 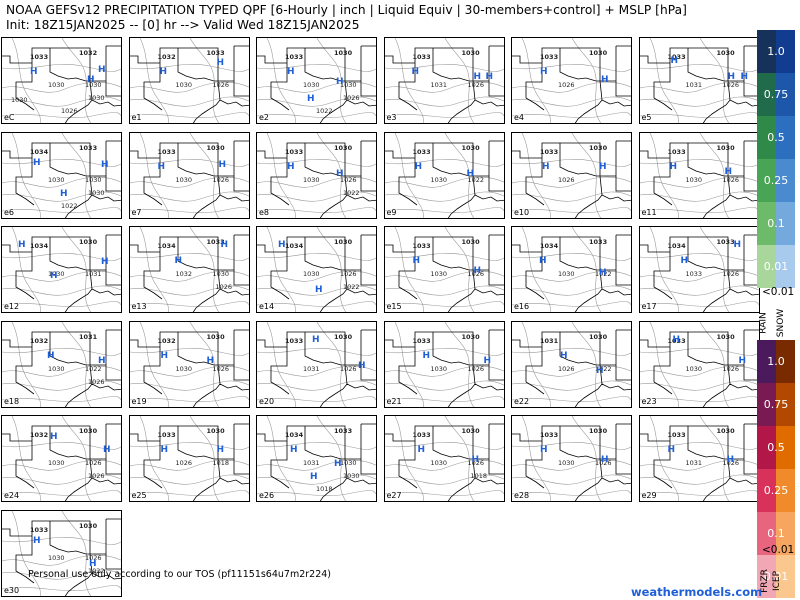 I want to click on legend-level-label: 0.75, so click(x=776, y=94).